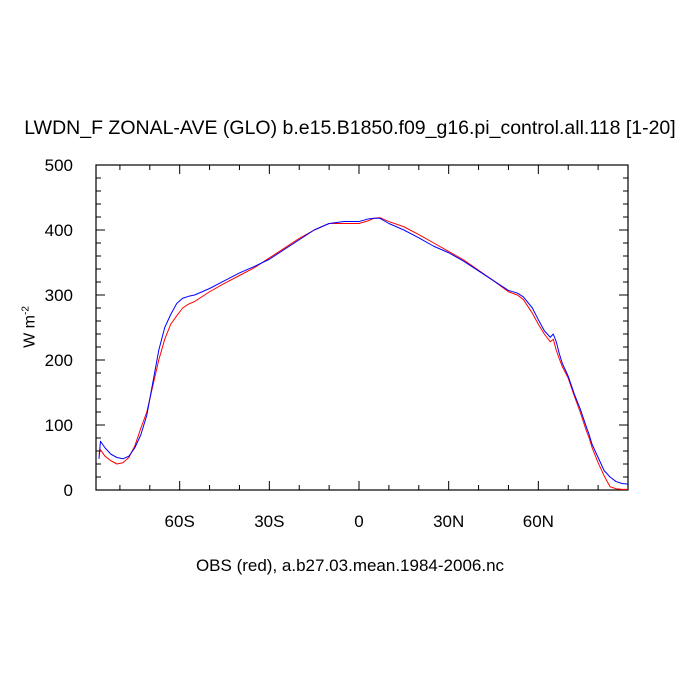 This screenshot has width=700, height=700. I want to click on y-tick-label: 500, so click(59, 165).